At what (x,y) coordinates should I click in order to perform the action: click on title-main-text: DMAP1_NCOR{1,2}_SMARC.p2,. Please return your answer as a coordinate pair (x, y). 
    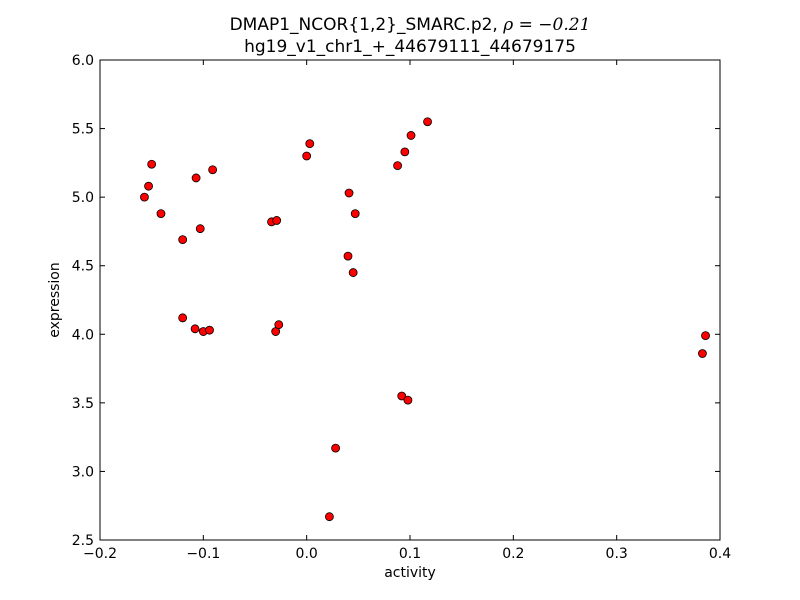
    Looking at the image, I should click on (367, 25).